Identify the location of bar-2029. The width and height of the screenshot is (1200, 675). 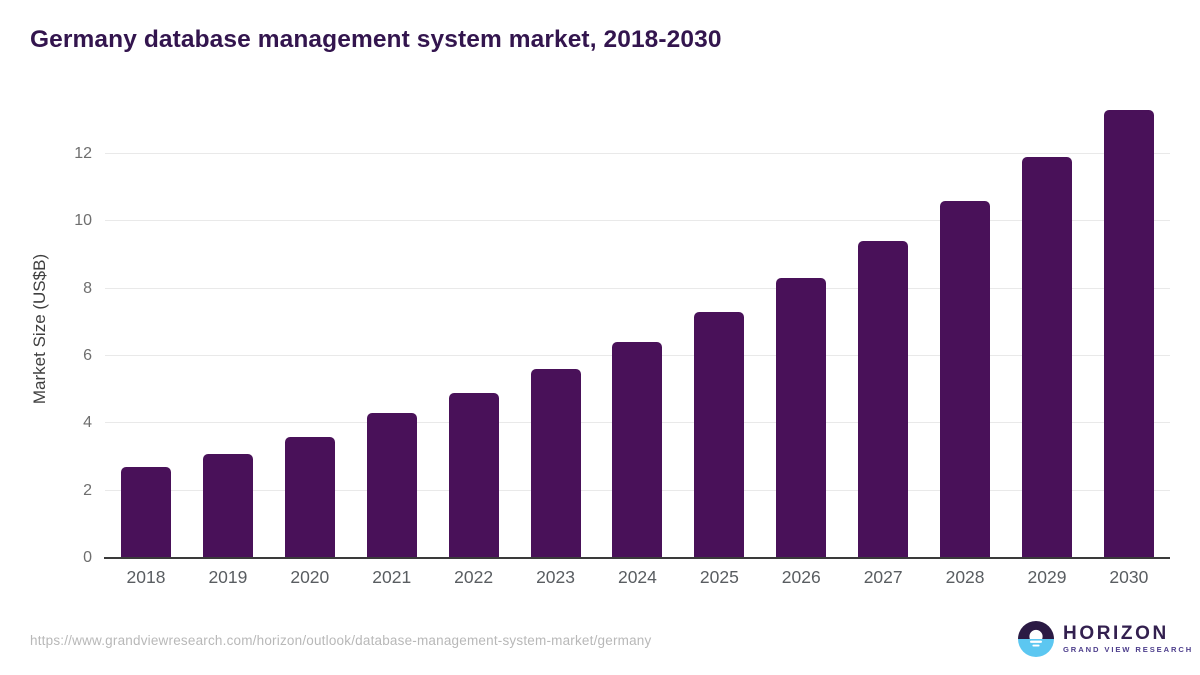
(1046, 357).